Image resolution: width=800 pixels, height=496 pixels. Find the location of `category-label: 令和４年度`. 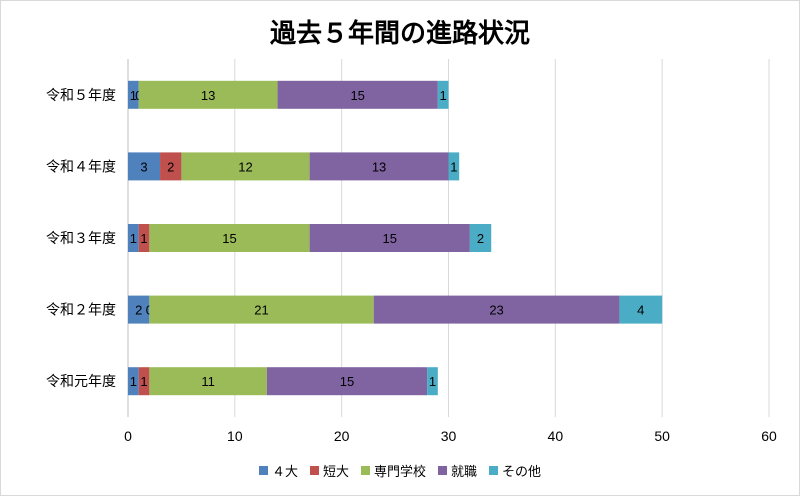

category-label: 令和４年度 is located at coordinates (81, 167).